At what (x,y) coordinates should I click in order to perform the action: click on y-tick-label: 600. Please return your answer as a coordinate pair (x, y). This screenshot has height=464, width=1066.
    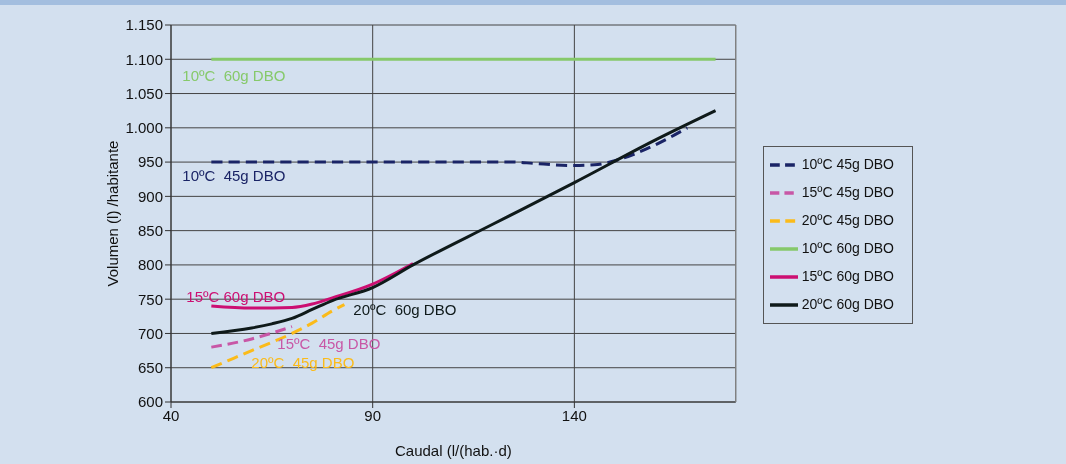
    Looking at the image, I should click on (150, 402).